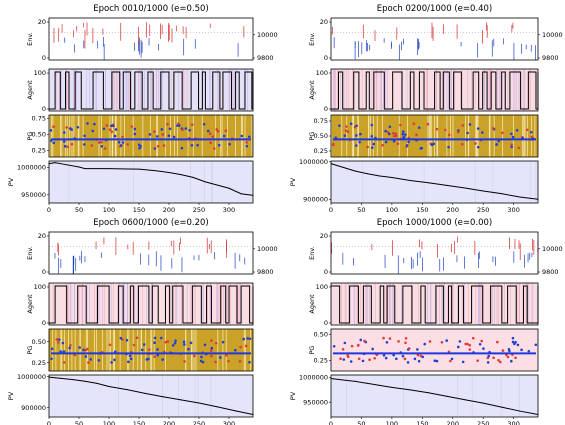  I want to click on panel-frame, so click(434, 253).